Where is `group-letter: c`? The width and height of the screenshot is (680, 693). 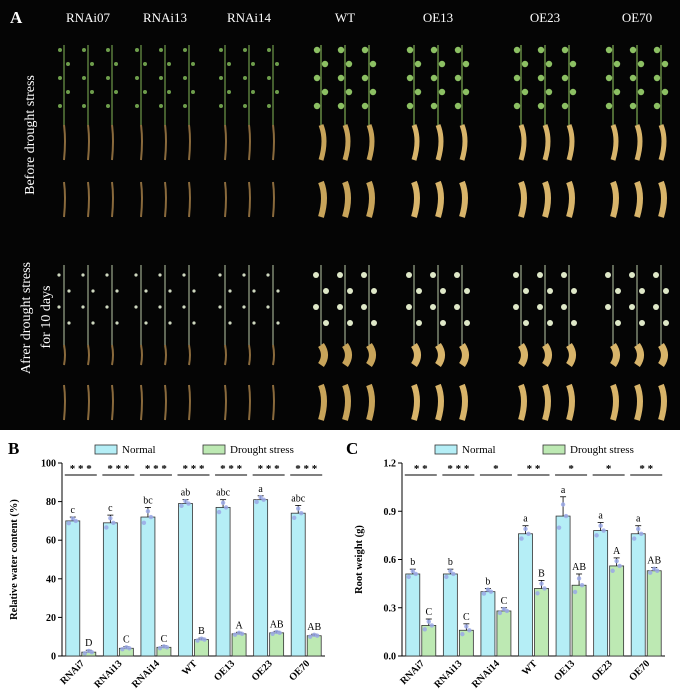 group-letter: c is located at coordinates (110, 508).